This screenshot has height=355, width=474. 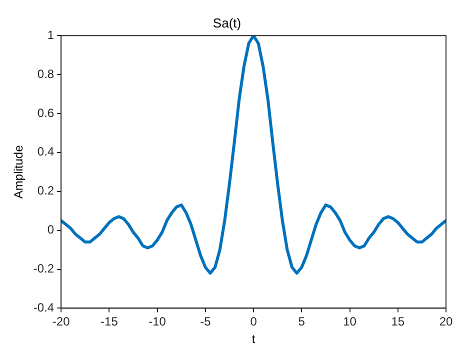 I want to click on x-axis-title: t, so click(x=254, y=339).